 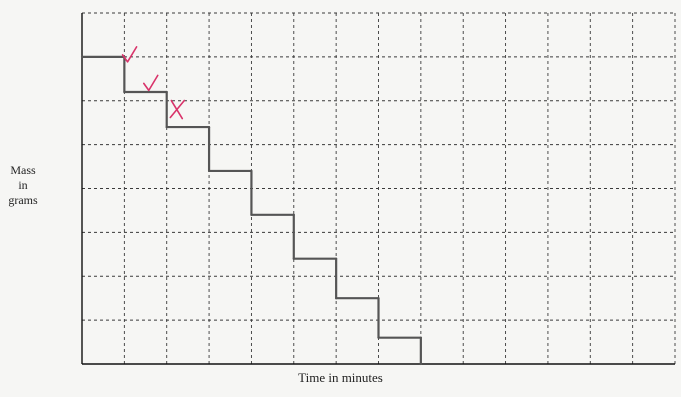 I want to click on cross-mark-annotation, so click(x=177, y=109).